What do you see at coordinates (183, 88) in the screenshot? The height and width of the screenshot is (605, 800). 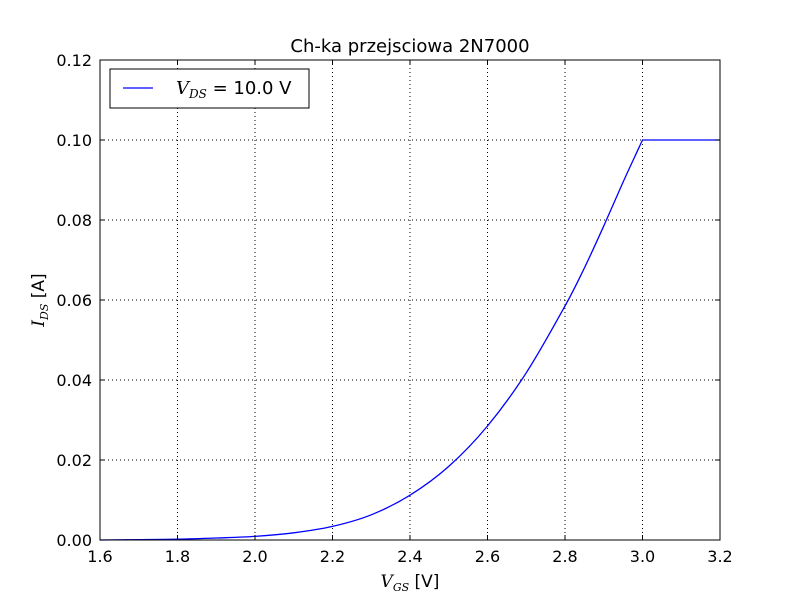 I see `legend-symbol: V` at bounding box center [183, 88].